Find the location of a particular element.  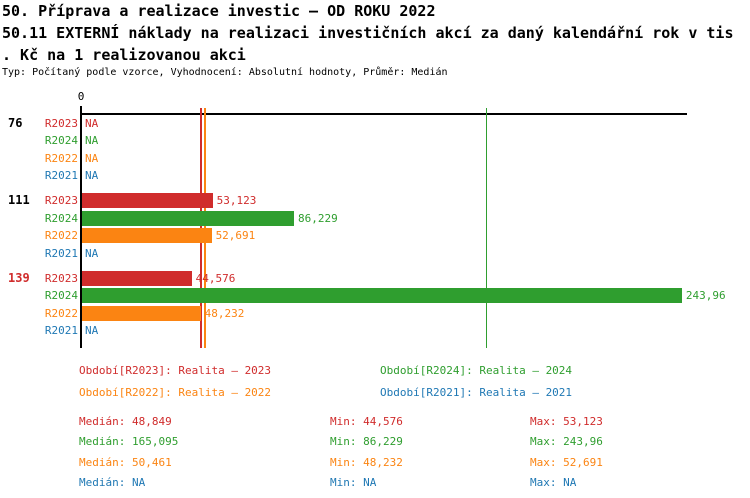

group-label: 111 is located at coordinates (19, 200).